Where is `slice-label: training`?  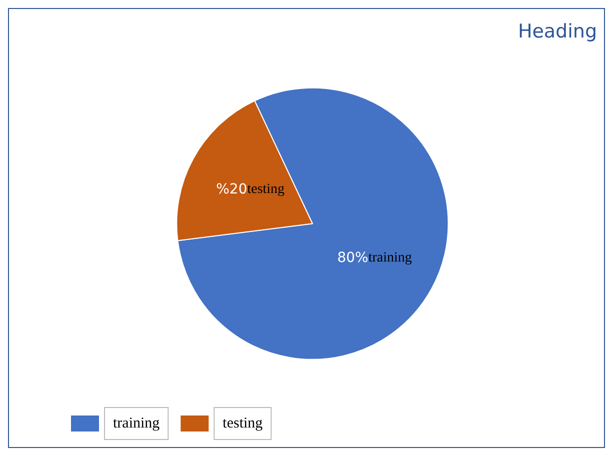
slice-label: training is located at coordinates (390, 258).